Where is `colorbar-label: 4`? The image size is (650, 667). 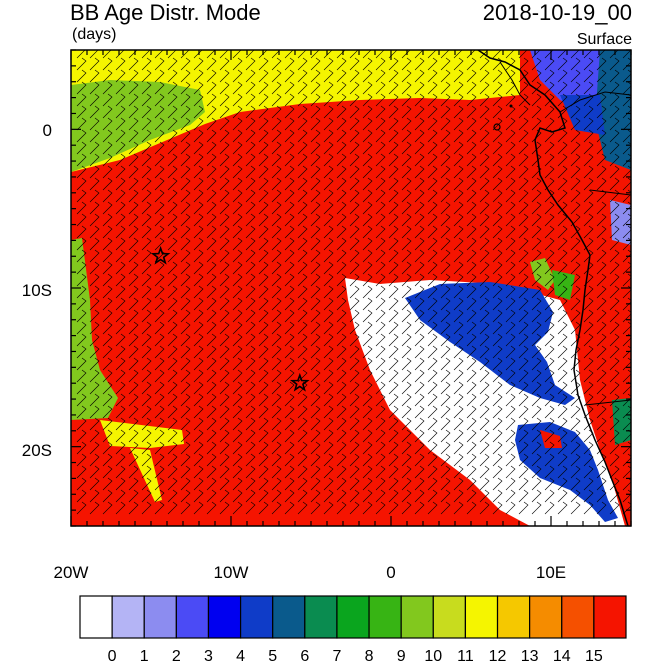
colorbar-label: 4 is located at coordinates (241, 656).